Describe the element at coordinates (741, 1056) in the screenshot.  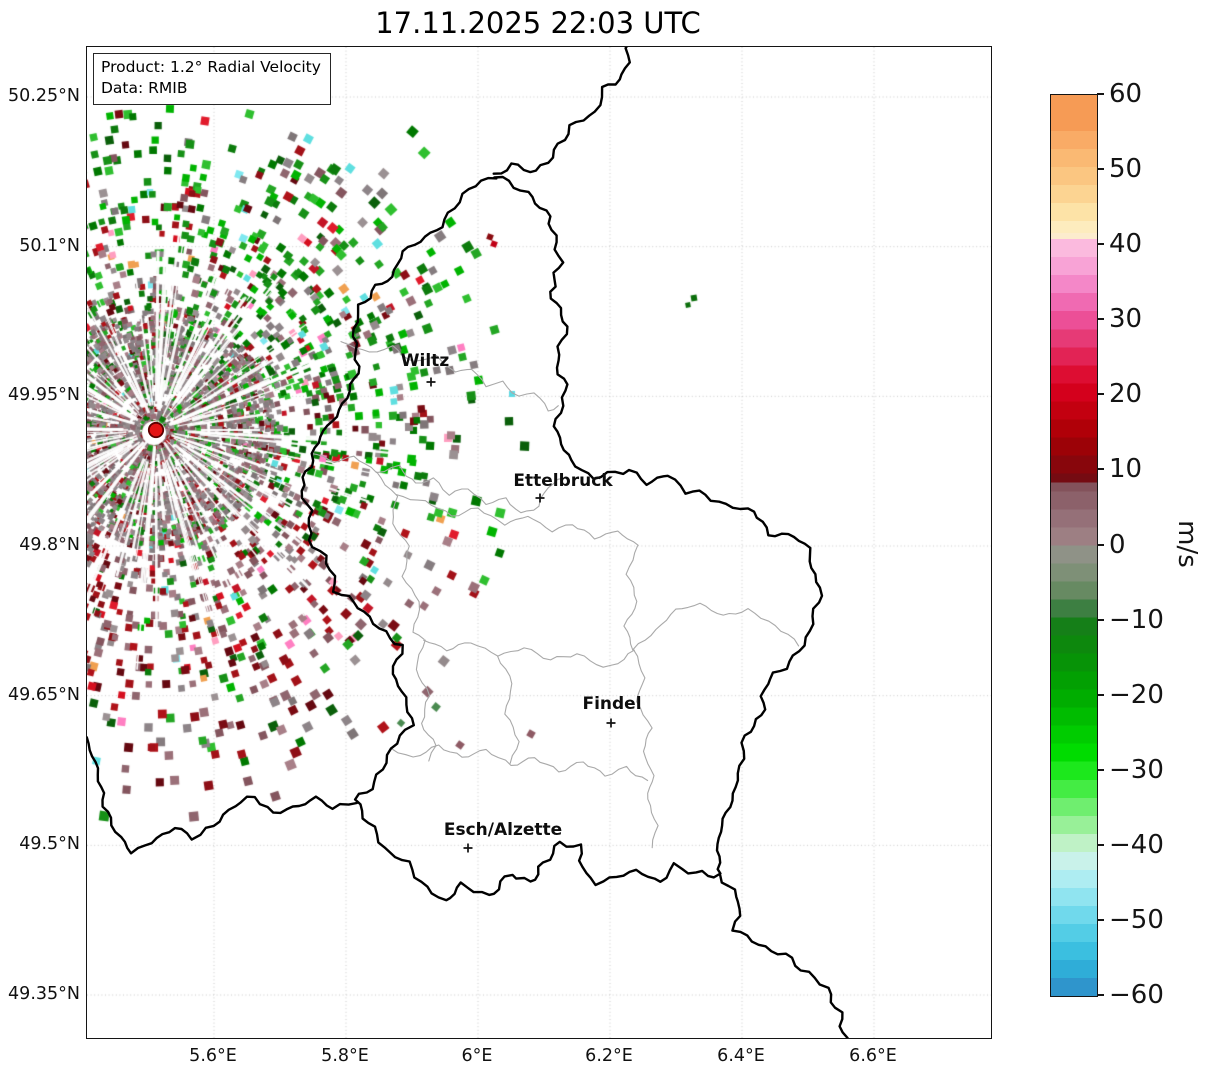
I see `x-axis-tick-label: 6.4°E` at that location.